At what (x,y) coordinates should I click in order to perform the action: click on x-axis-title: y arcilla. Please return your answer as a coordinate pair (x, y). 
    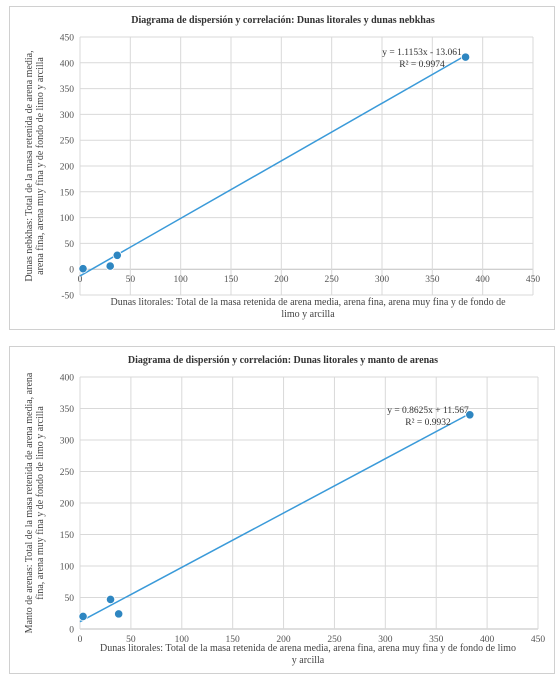
    Looking at the image, I should click on (308, 660).